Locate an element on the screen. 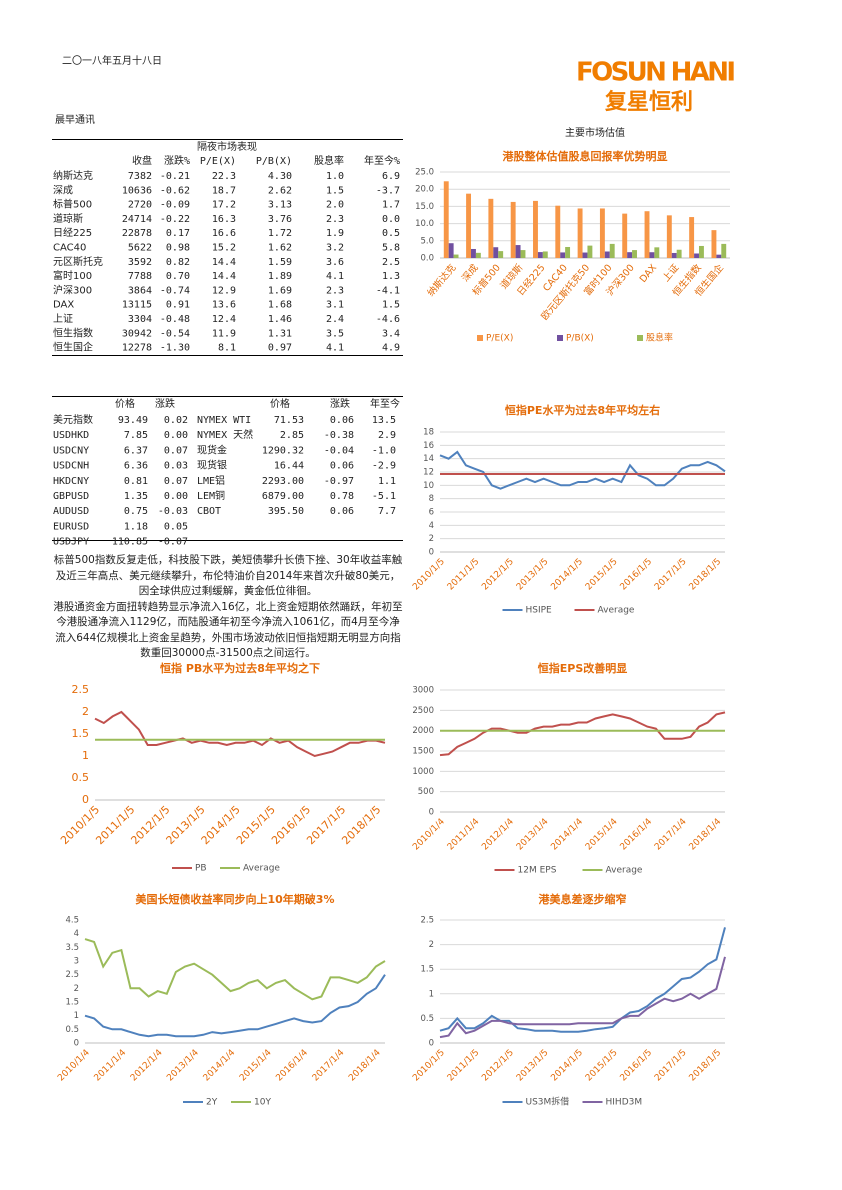 The image size is (842, 1190). table-cell: 8.1 is located at coordinates (227, 348).